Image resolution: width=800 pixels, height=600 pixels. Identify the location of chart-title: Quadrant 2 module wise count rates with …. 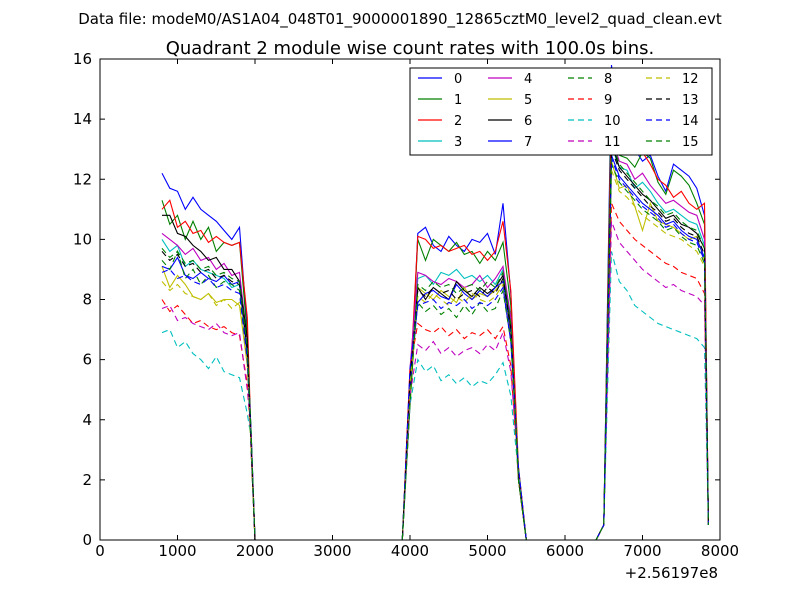
(410, 48).